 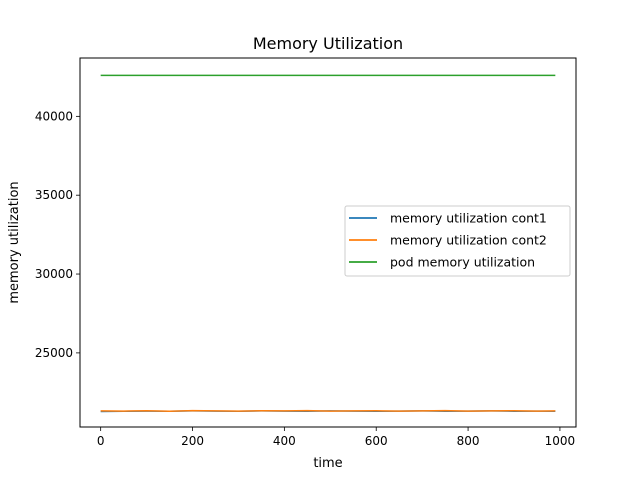 I want to click on y-tick-label: 25000, so click(x=54, y=353).